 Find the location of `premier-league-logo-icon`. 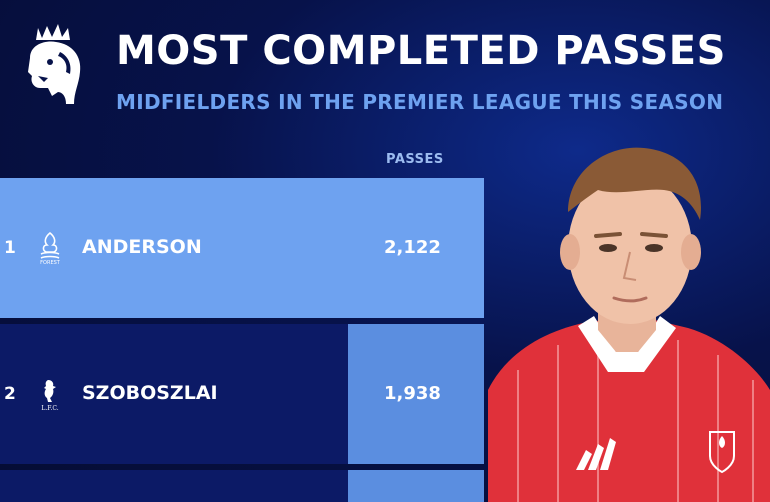

premier-league-logo-icon is located at coordinates (54, 64).